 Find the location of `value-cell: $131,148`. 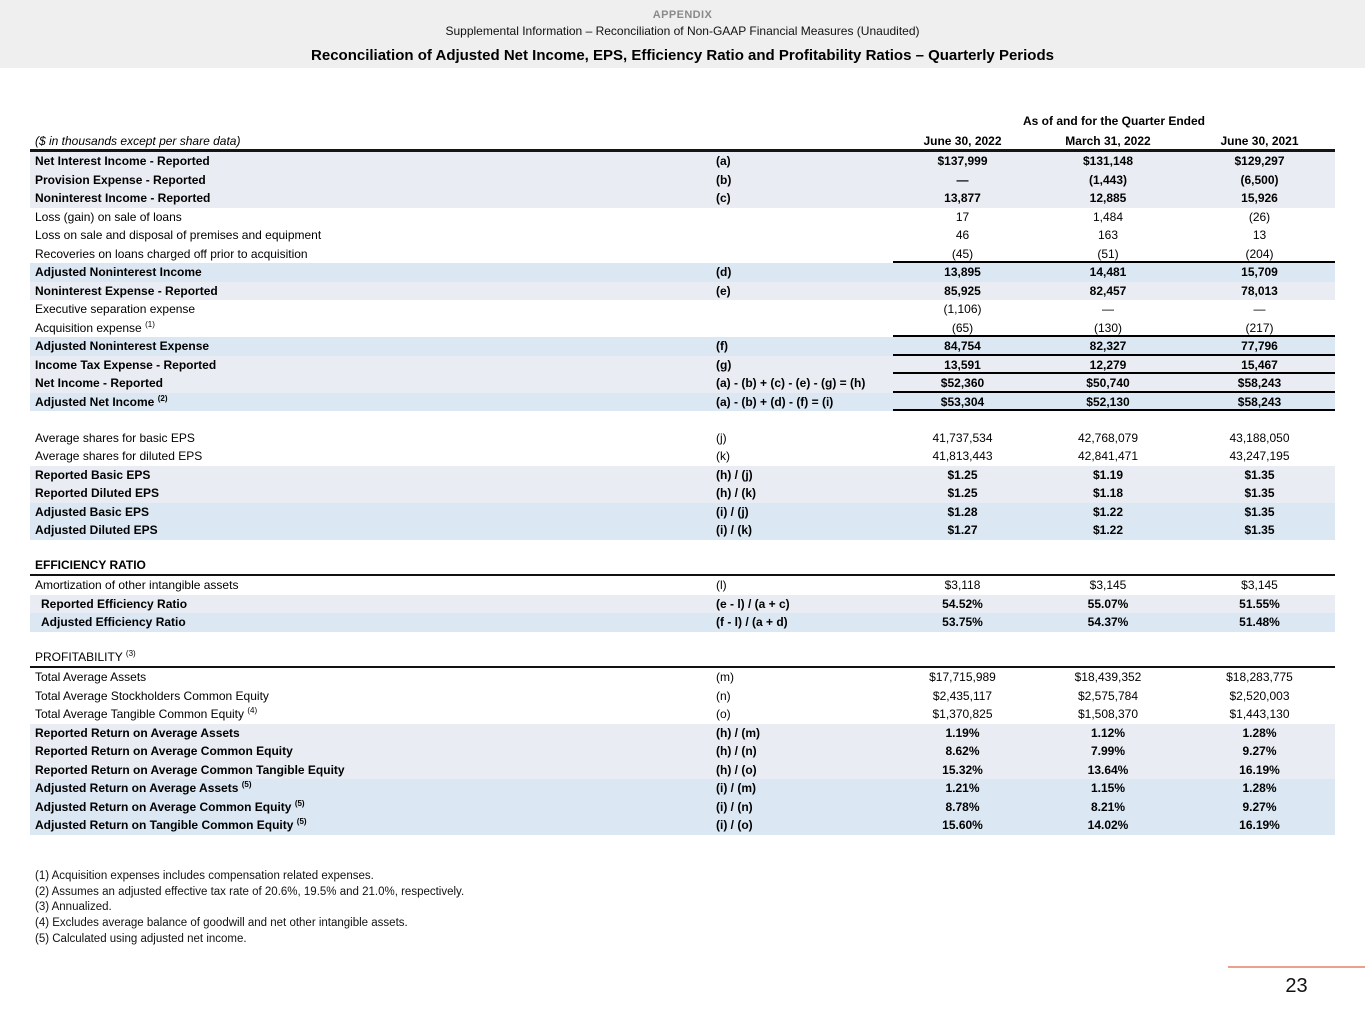

value-cell: $131,148 is located at coordinates (1108, 161).